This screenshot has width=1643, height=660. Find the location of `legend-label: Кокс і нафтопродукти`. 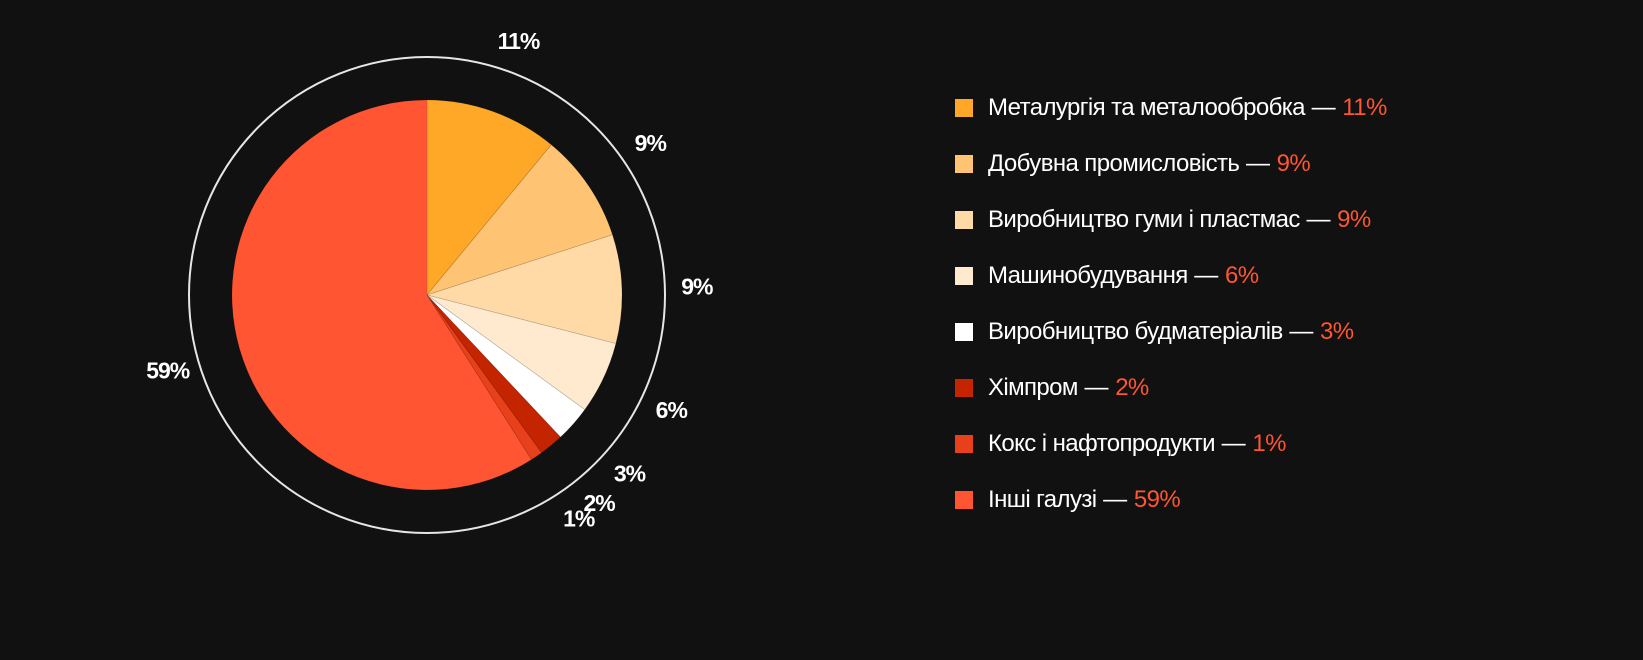

legend-label: Кокс і нафтопродукти is located at coordinates (1102, 443).